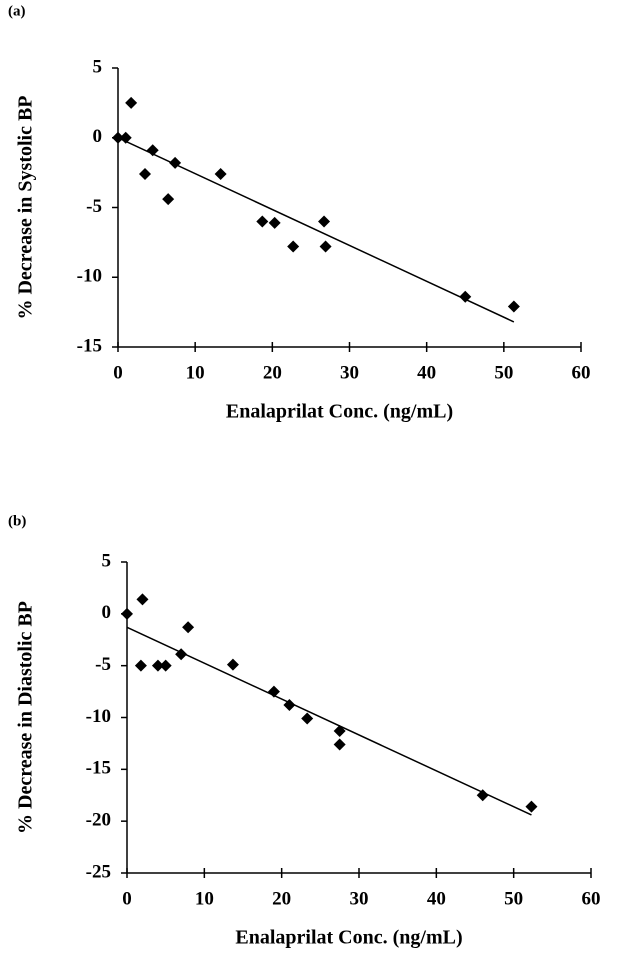  I want to click on y-tick-label: -25, so click(98, 871).